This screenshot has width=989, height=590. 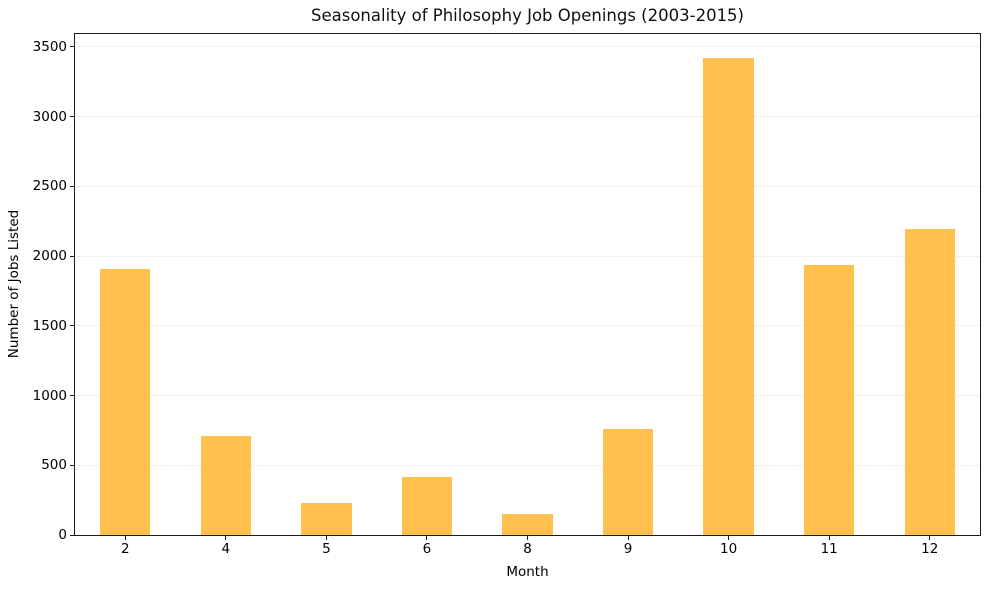 I want to click on y-axis-label: Number of Jobs Listed, so click(x=14, y=284).